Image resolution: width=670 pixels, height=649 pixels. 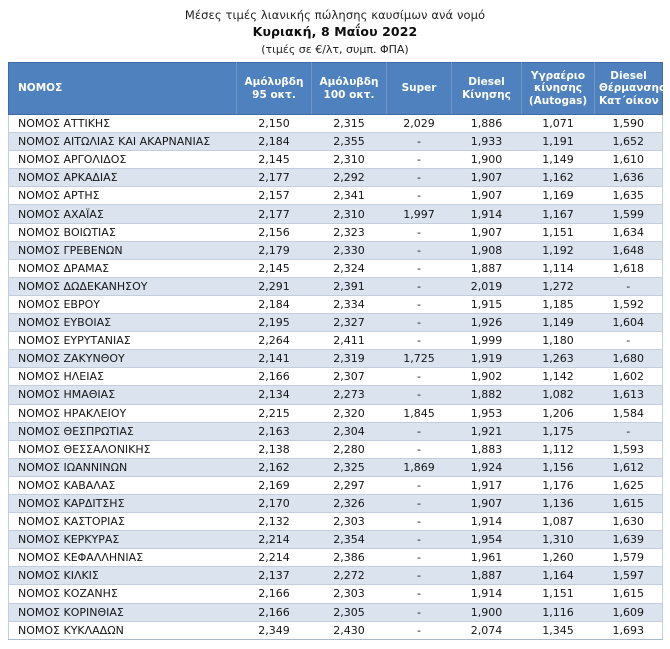 What do you see at coordinates (628, 75) in the screenshot?
I see `column-header-line: Diesel` at bounding box center [628, 75].